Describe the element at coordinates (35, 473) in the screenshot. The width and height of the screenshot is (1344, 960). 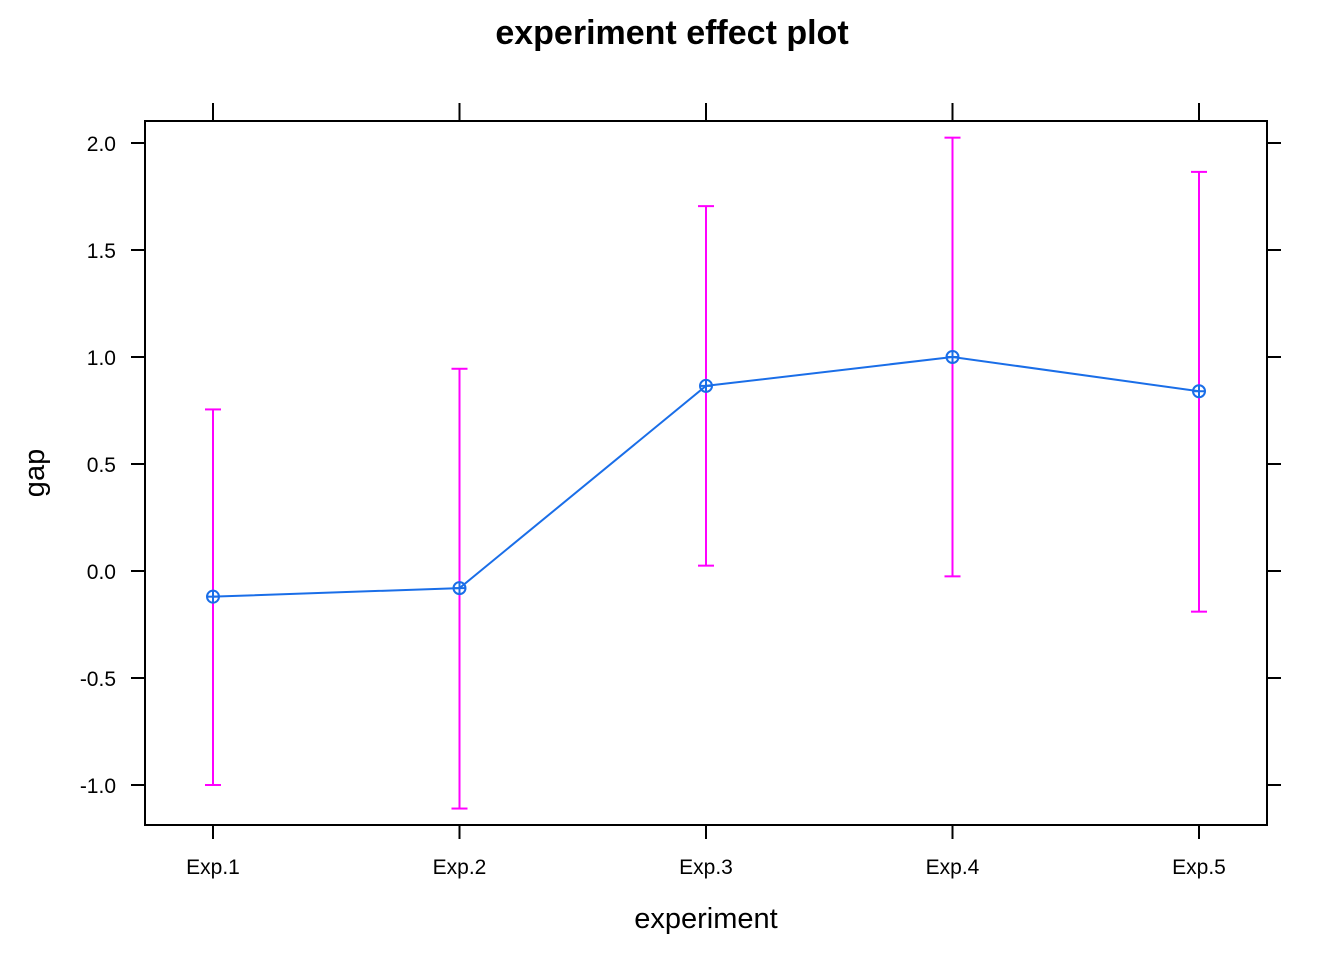
I see `y-axis-label: gap` at that location.